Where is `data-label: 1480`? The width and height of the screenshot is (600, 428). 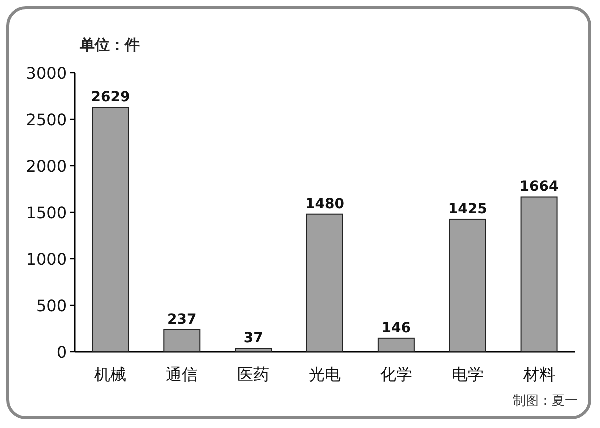
data-label: 1480 is located at coordinates (325, 204).